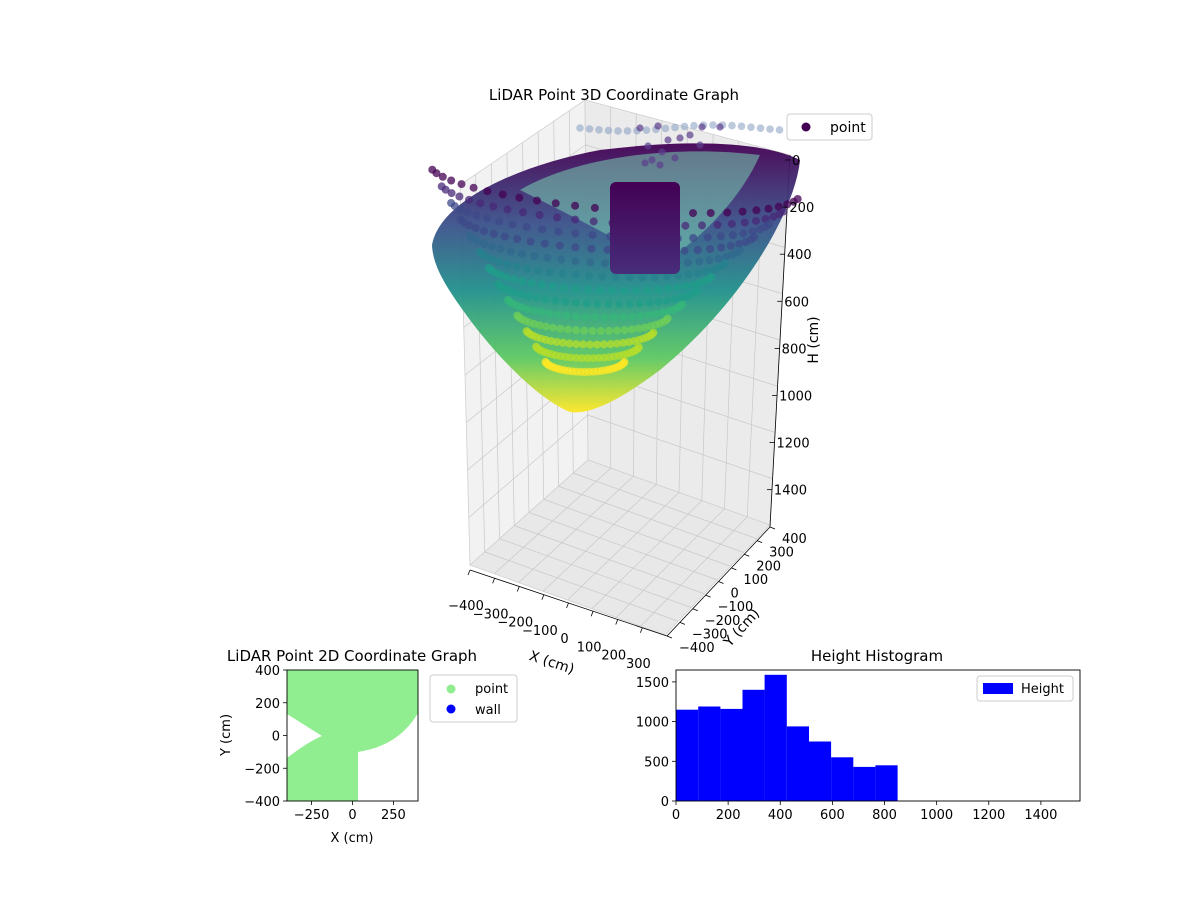 The image size is (1200, 900). What do you see at coordinates (728, 815) in the screenshot?
I see `x-tick-label-hist: 200` at bounding box center [728, 815].